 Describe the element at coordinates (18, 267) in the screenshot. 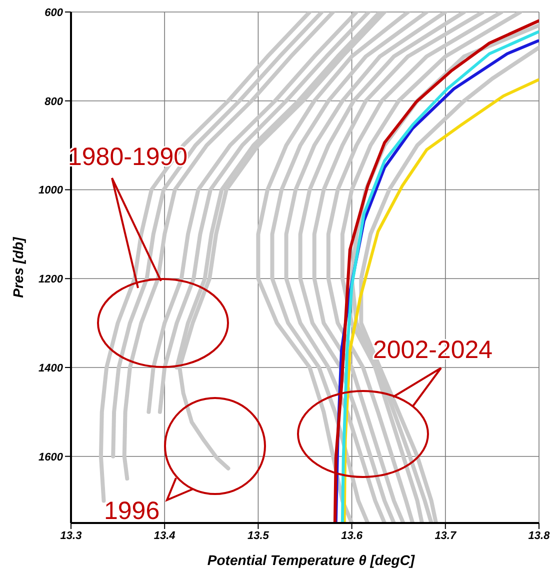

I see `y-axis-title: Pres [db]` at that location.